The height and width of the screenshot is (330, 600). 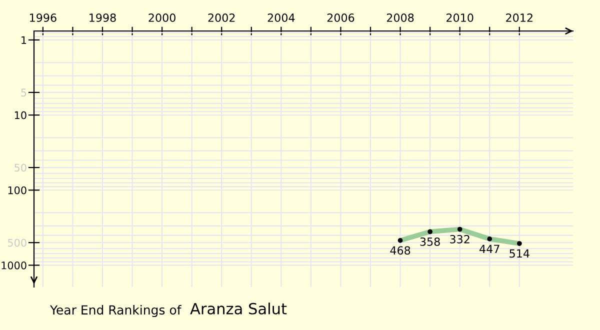 What do you see at coordinates (519, 18) in the screenshot?
I see `x-tick-label: 2012` at bounding box center [519, 18].